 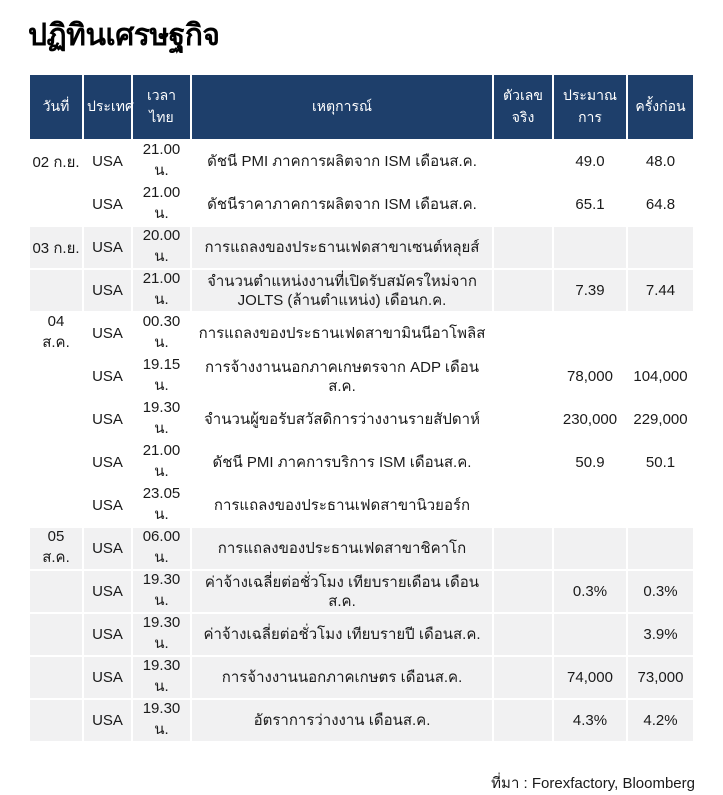 I want to click on cell-forecast: 230,000, so click(x=590, y=419).